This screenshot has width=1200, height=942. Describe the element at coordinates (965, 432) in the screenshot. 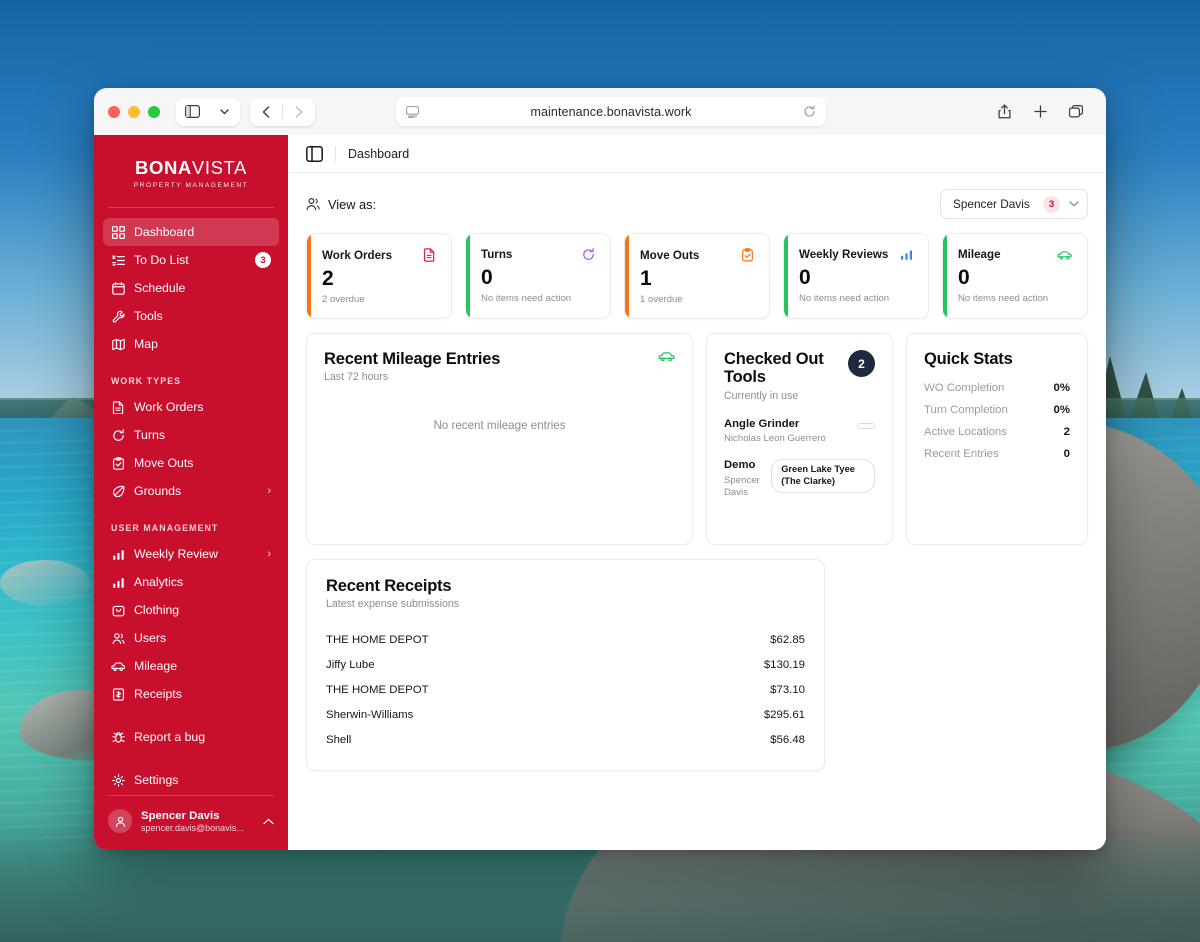

I see `quick-stat-label: Active Locations` at that location.